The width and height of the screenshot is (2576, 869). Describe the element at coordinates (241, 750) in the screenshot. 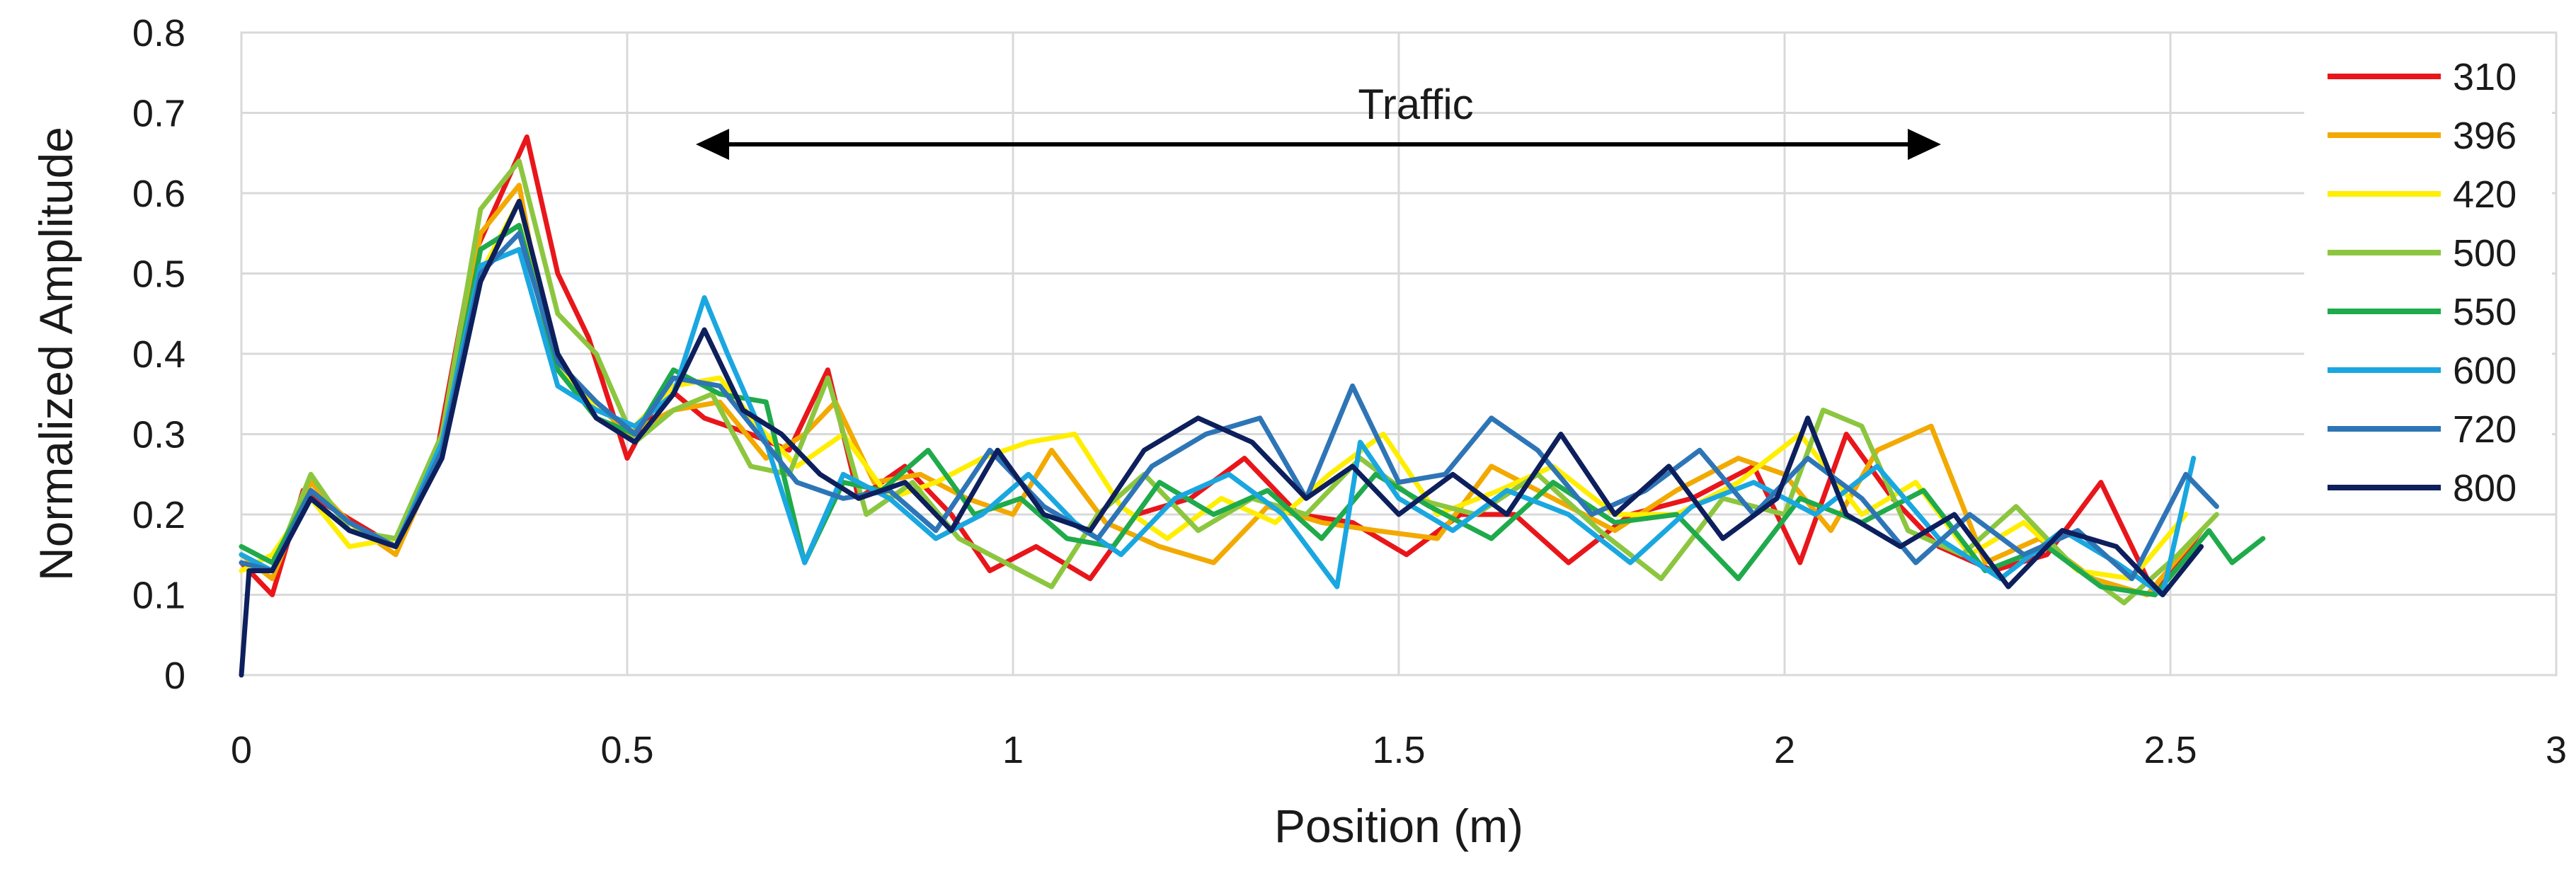

I see `x-tick-label: 0` at that location.